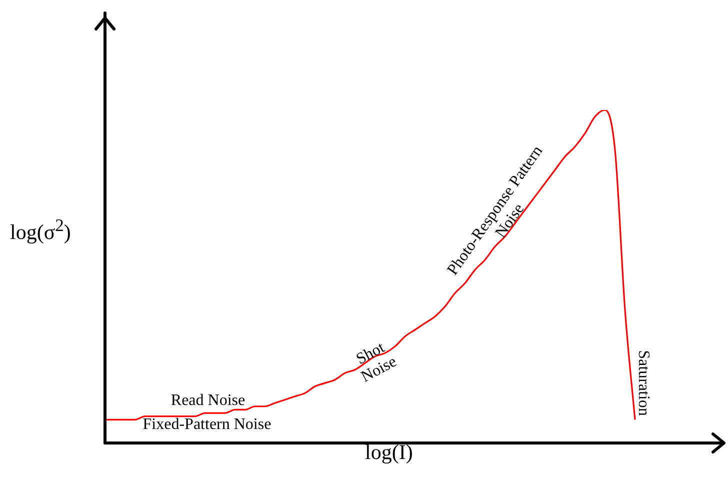 The width and height of the screenshot is (728, 494). What do you see at coordinates (389, 452) in the screenshot?
I see `x-axis-title: log(I)` at bounding box center [389, 452].